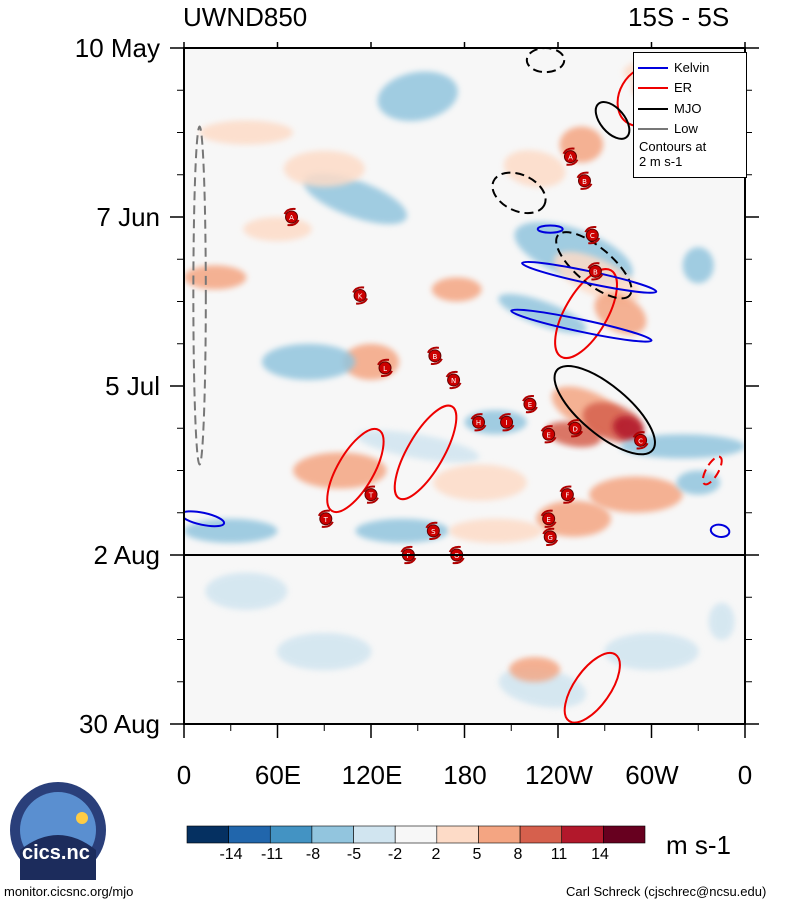  I want to click on x-tick-label: 60W, so click(652, 775).